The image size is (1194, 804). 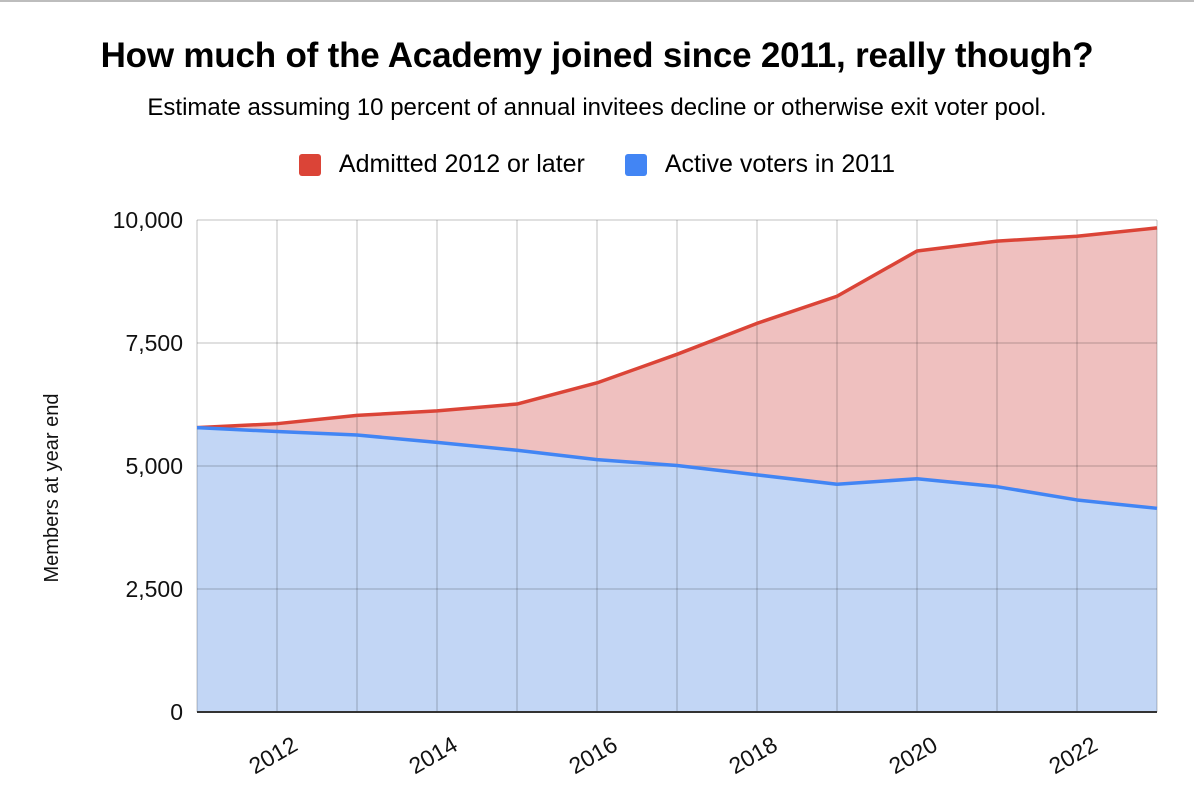 I want to click on x-tick-label: 2016, so click(x=592, y=755).